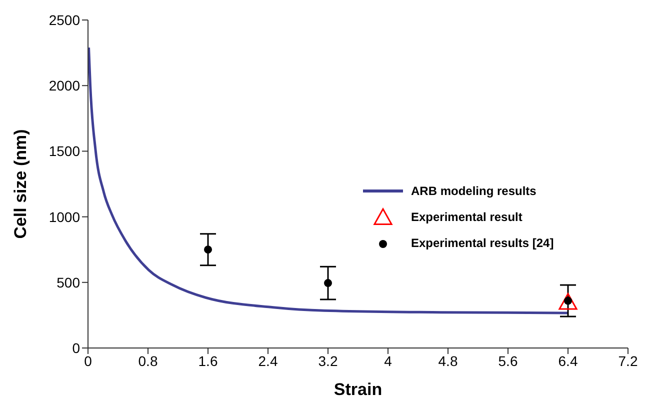 This screenshot has height=419, width=651. What do you see at coordinates (466, 217) in the screenshot?
I see `legend-label: Experimental result` at bounding box center [466, 217].